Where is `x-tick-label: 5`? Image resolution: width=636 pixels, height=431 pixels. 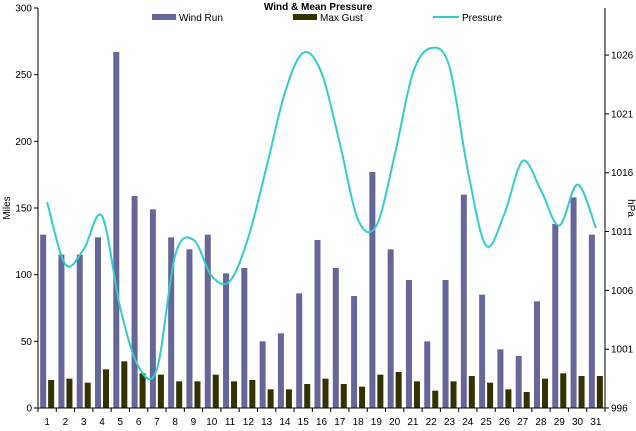
x-tick-label: 5 is located at coordinates (121, 422).